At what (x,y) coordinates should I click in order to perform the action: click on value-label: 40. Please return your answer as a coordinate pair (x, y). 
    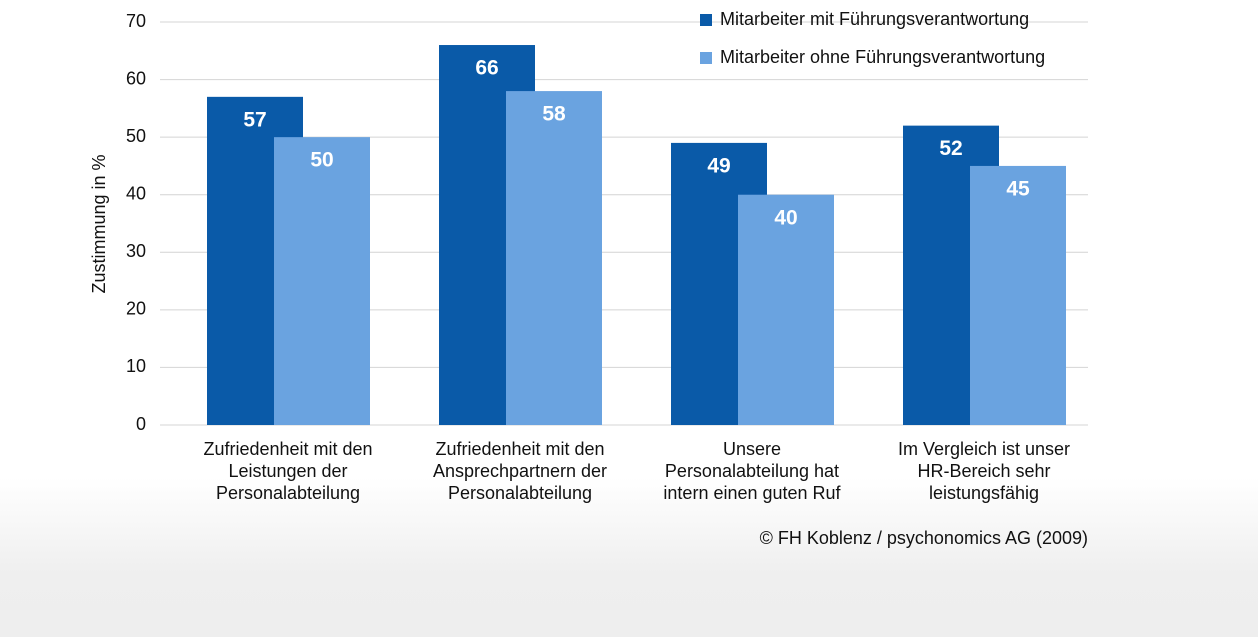
    Looking at the image, I should click on (785, 217).